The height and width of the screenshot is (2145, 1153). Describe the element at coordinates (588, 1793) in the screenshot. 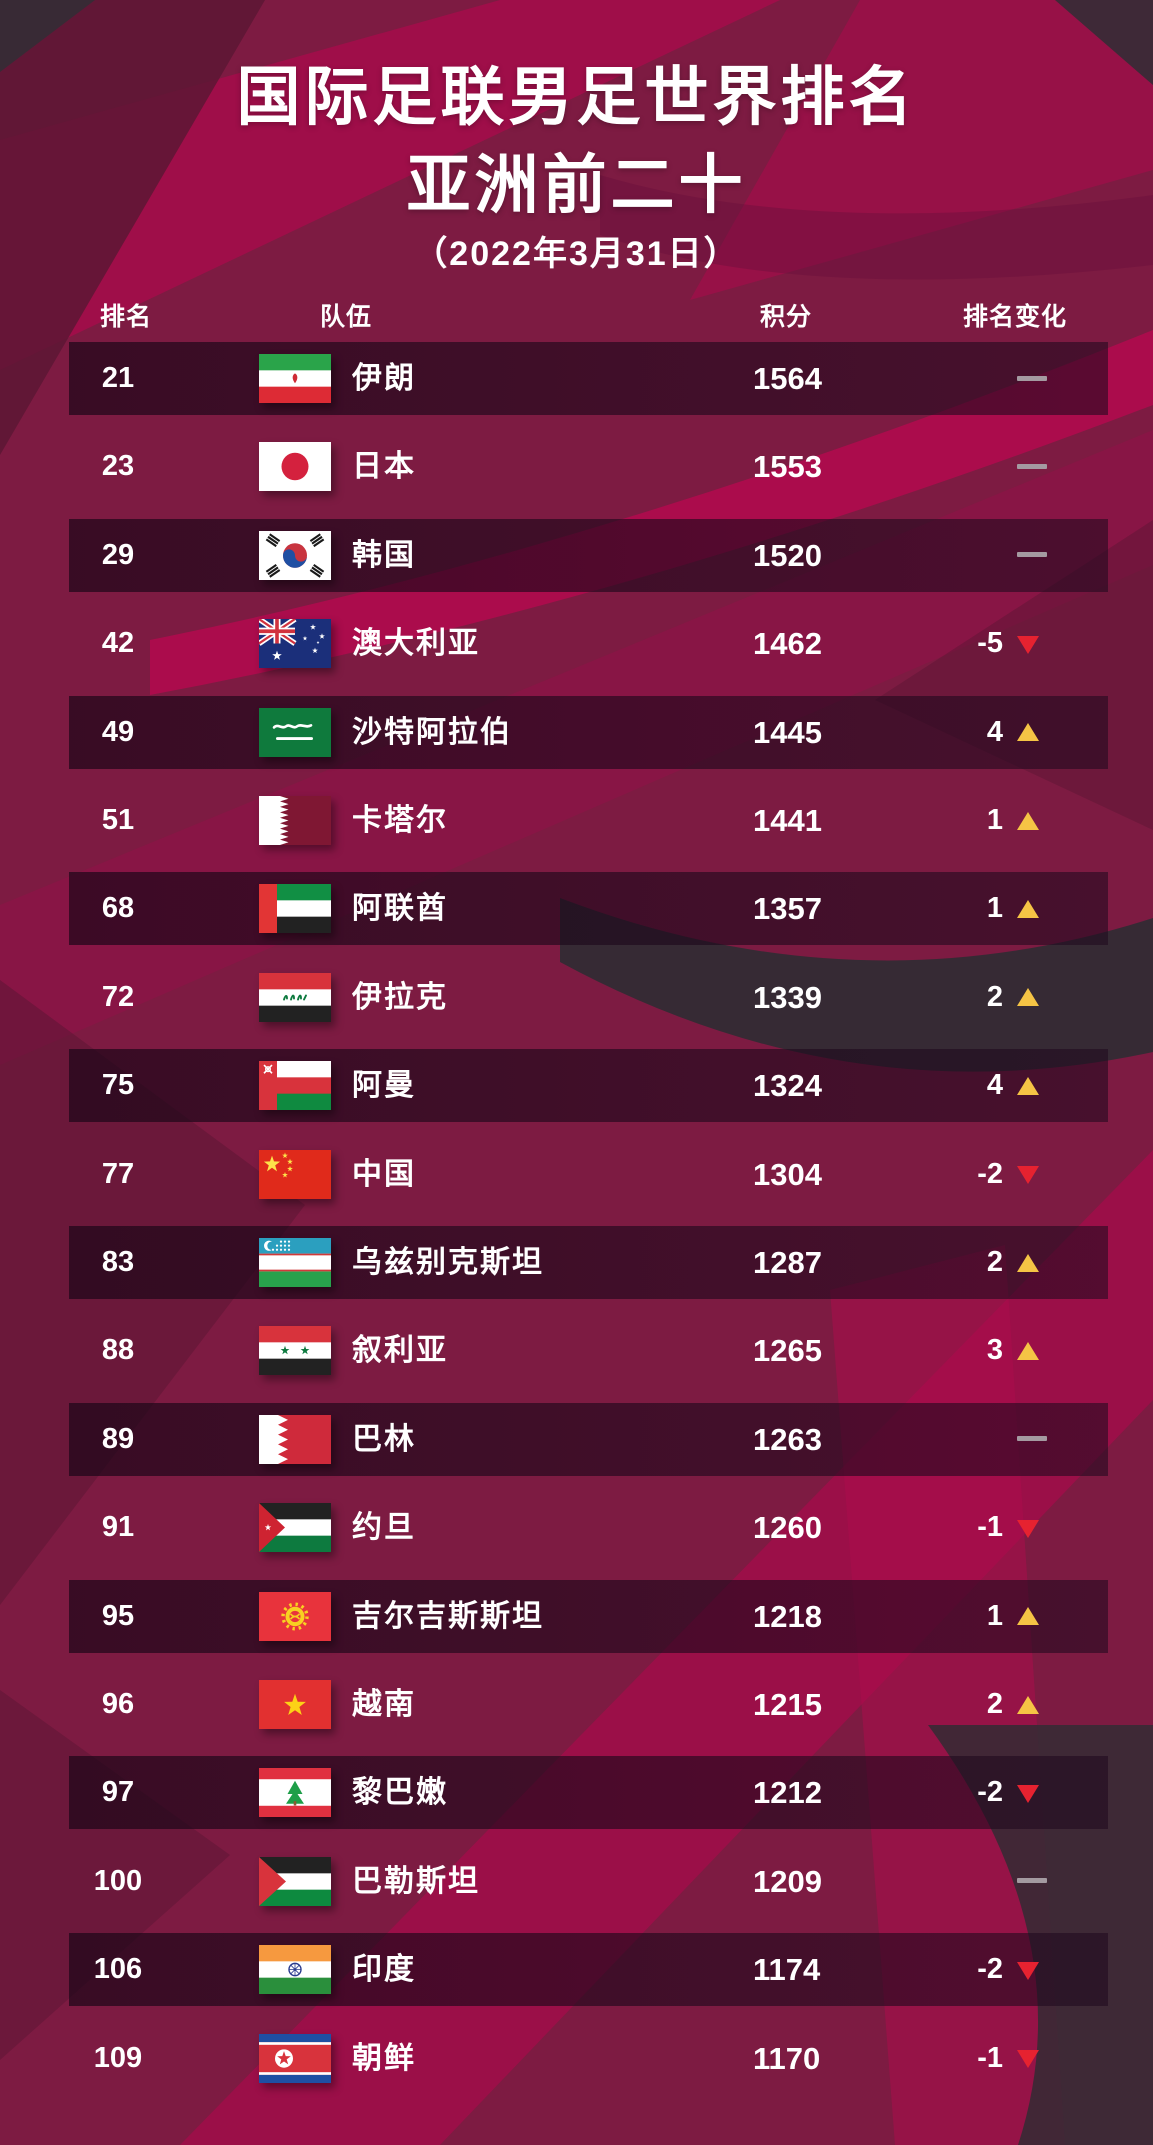

I see `table-row: 97 黎巴嫩 1212 -2` at that location.